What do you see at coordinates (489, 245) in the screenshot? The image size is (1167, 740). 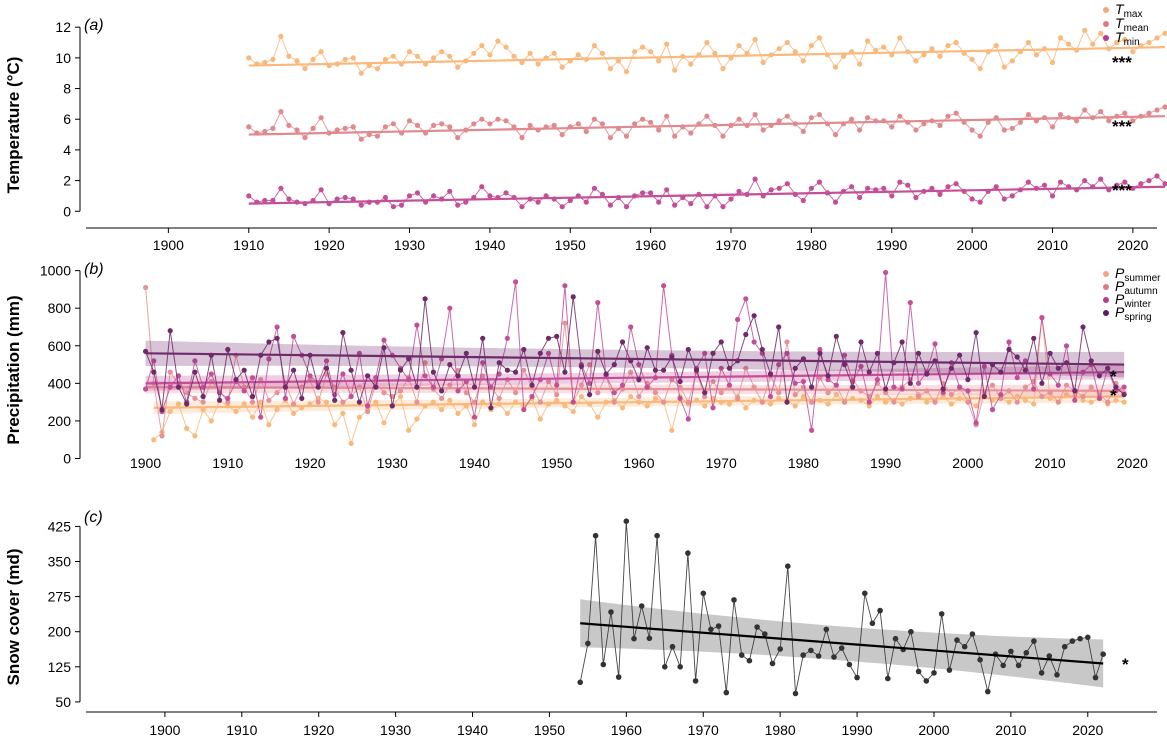 I see `x-tick-label: 1940` at bounding box center [489, 245].